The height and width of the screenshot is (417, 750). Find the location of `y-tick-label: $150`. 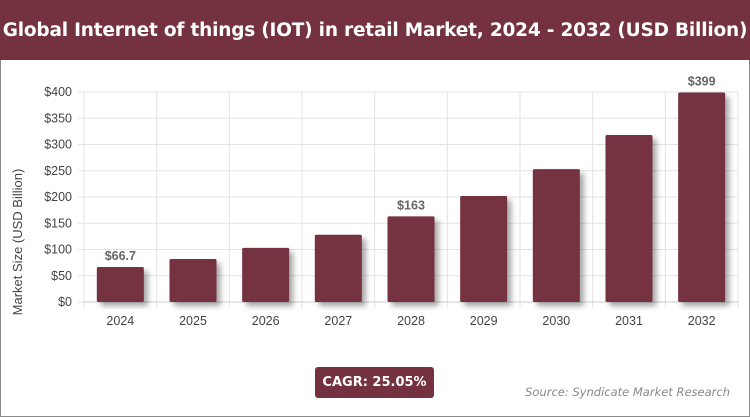

y-tick-label: $150 is located at coordinates (58, 223).